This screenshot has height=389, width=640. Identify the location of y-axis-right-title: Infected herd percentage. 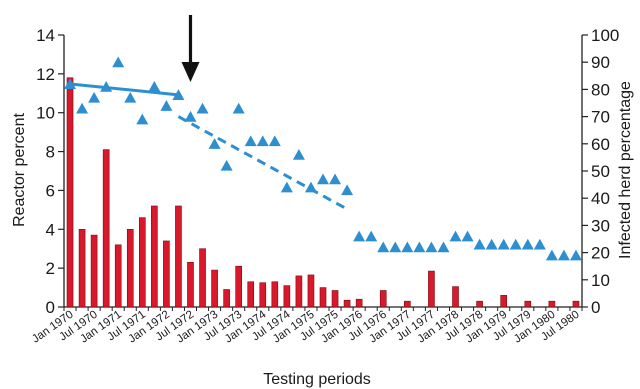
(625, 170).